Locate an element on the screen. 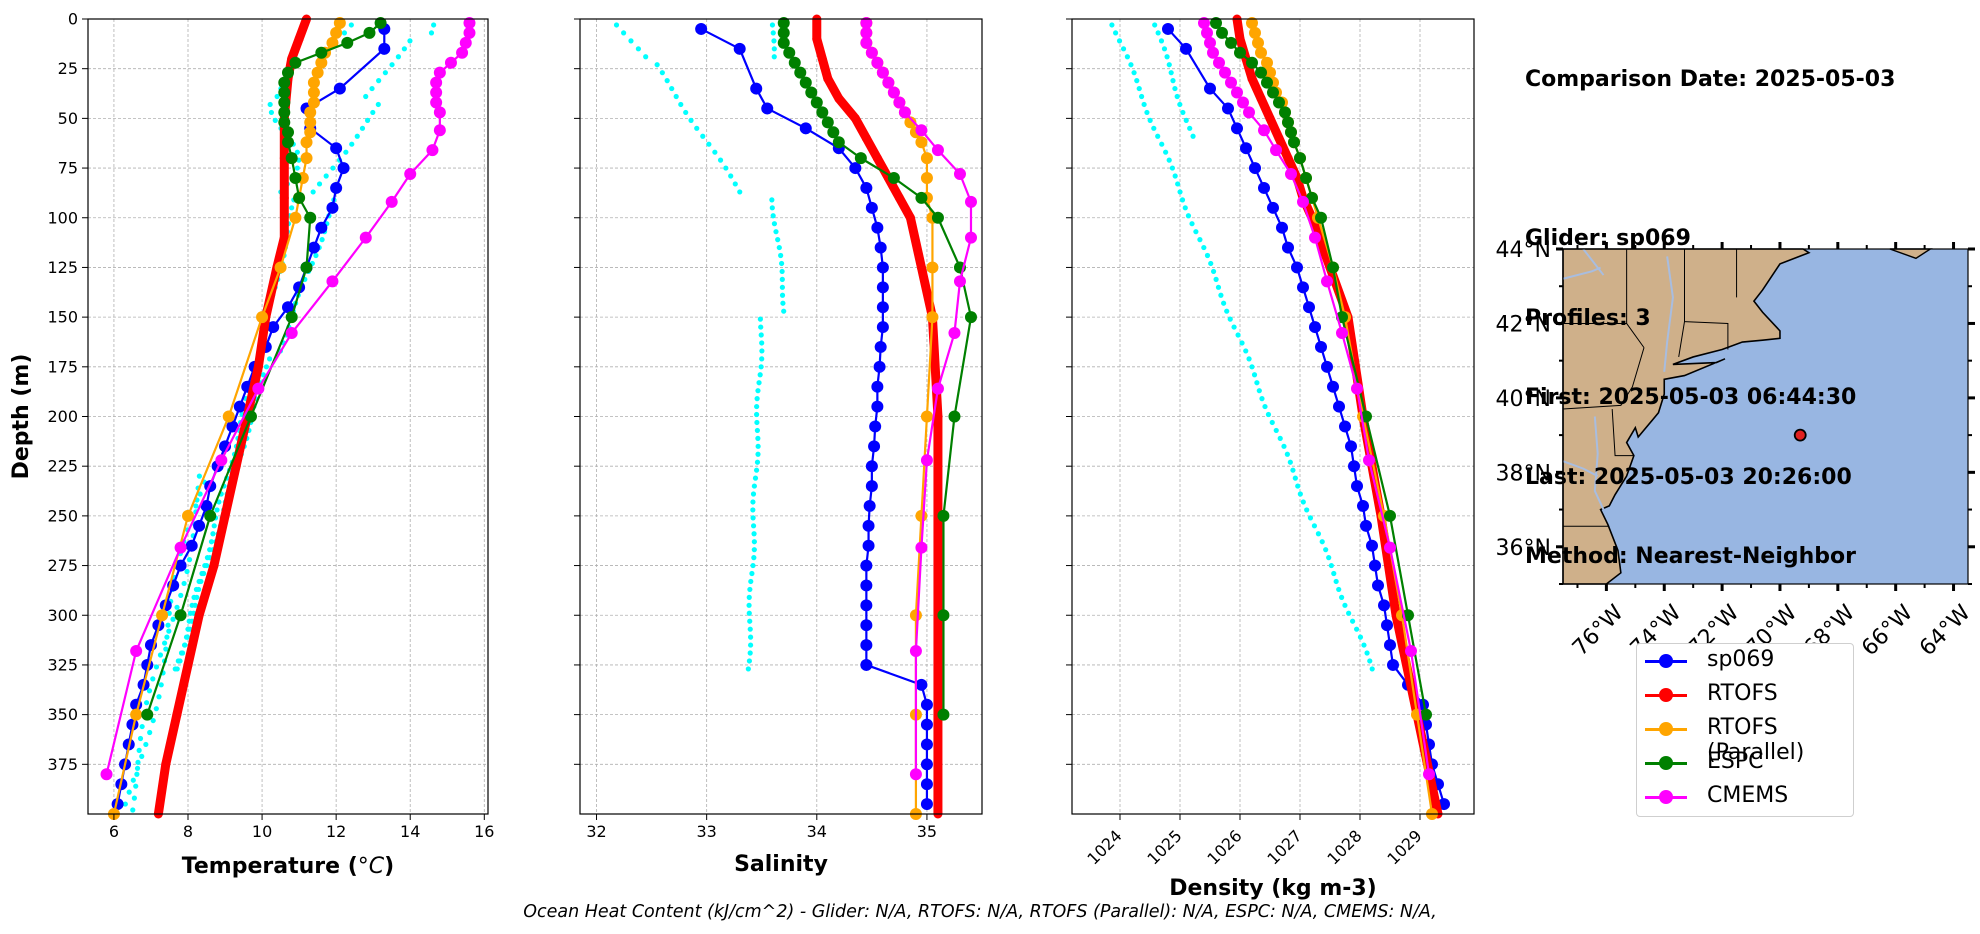 Image resolution: width=1980 pixels, height=934 pixels. legend-marker is located at coordinates (1666, 661).